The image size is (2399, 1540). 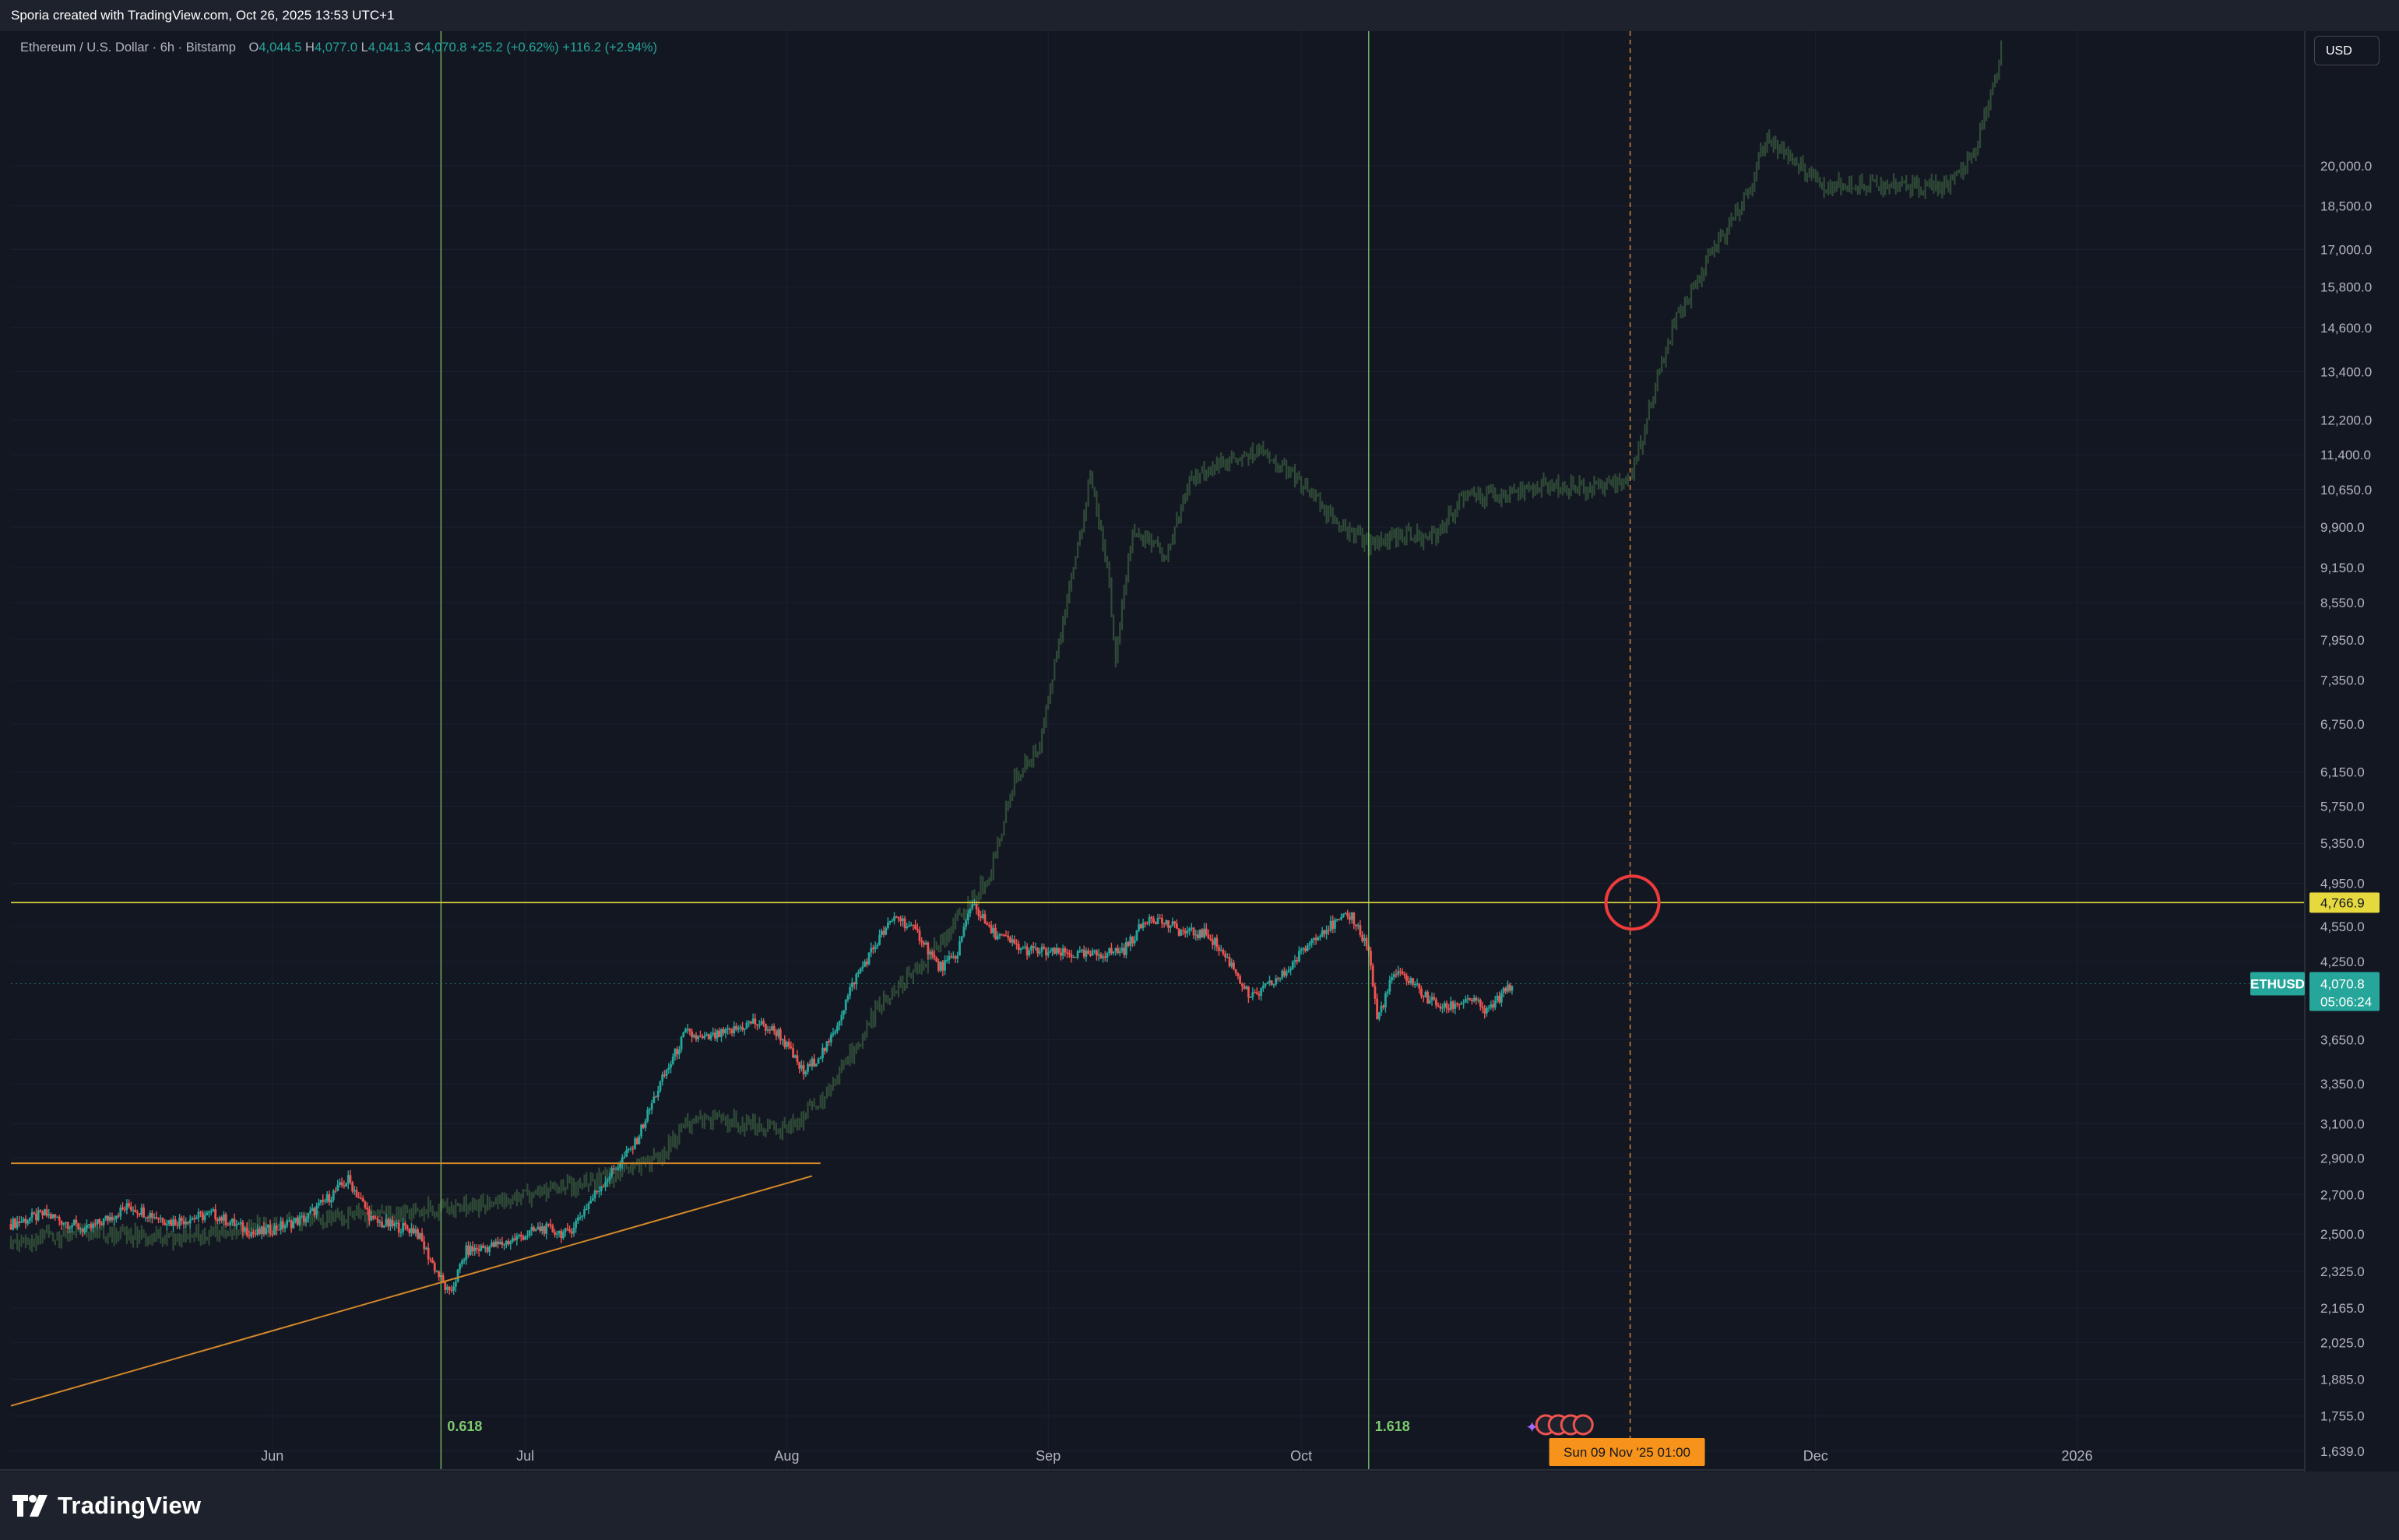 What do you see at coordinates (1199, 1505) in the screenshot?
I see `footer-bar` at bounding box center [1199, 1505].